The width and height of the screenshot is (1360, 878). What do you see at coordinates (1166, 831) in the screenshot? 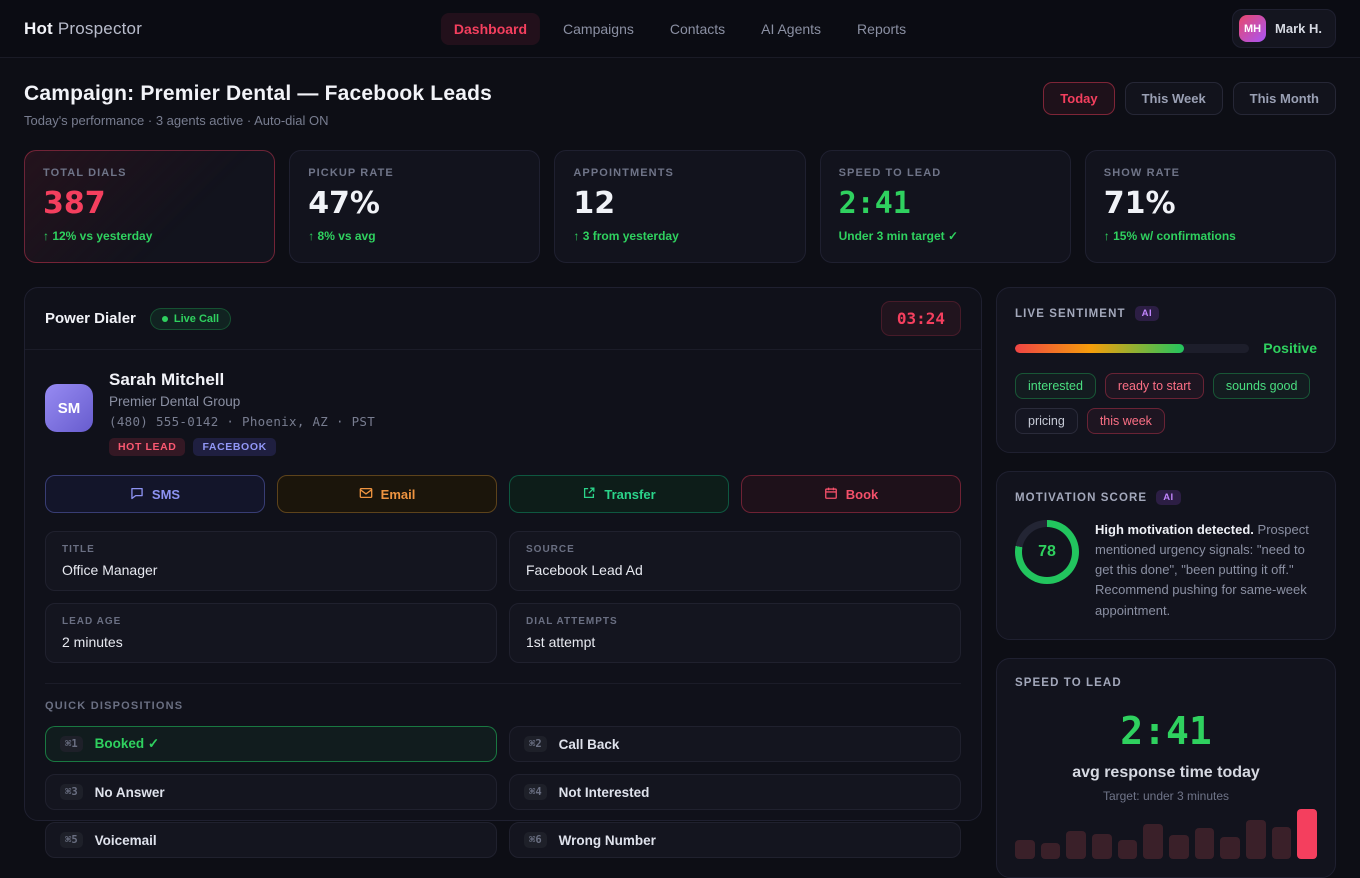
I see `speed-bar-chart` at bounding box center [1166, 831].